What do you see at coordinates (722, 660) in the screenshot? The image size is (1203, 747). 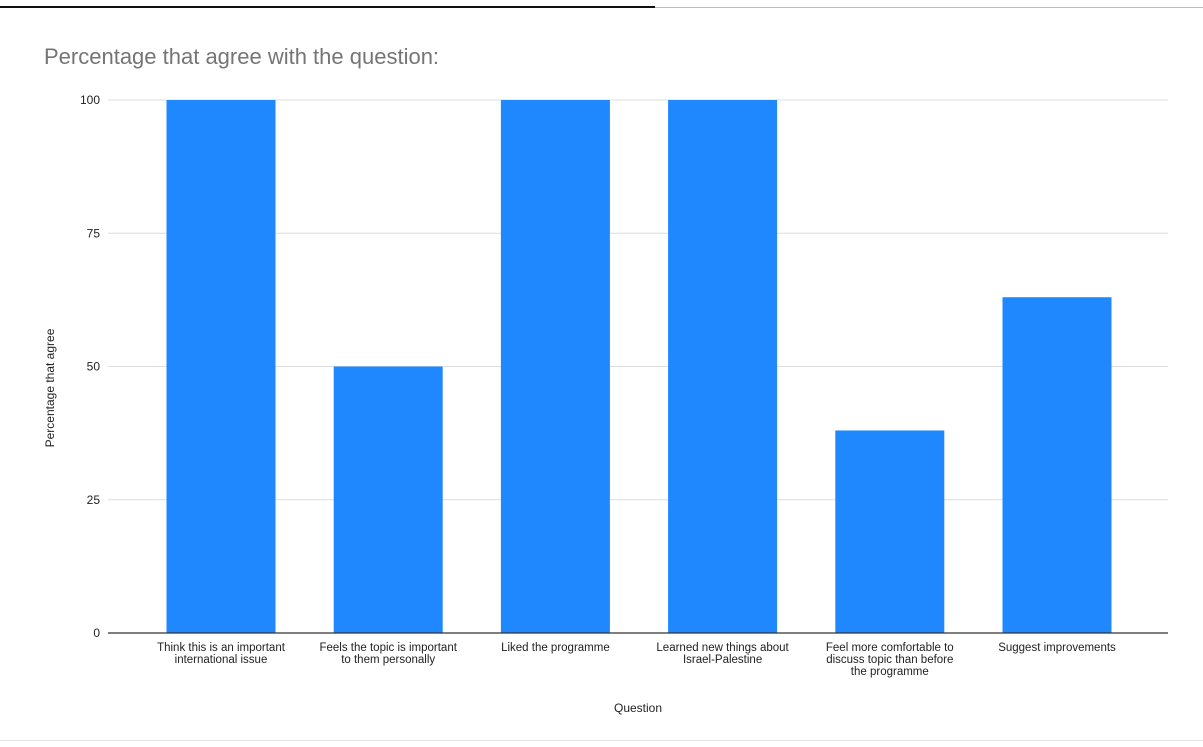 I see `x-category-label: Israel-Palestine` at bounding box center [722, 660].